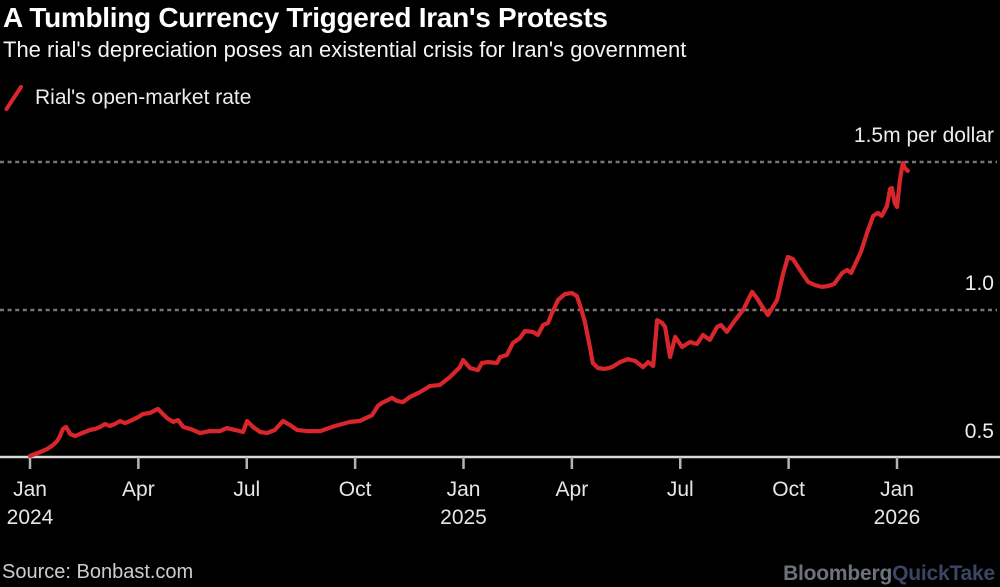 This screenshot has width=1000, height=587. What do you see at coordinates (979, 283) in the screenshot?
I see `y-axis-label: 1.0` at bounding box center [979, 283].